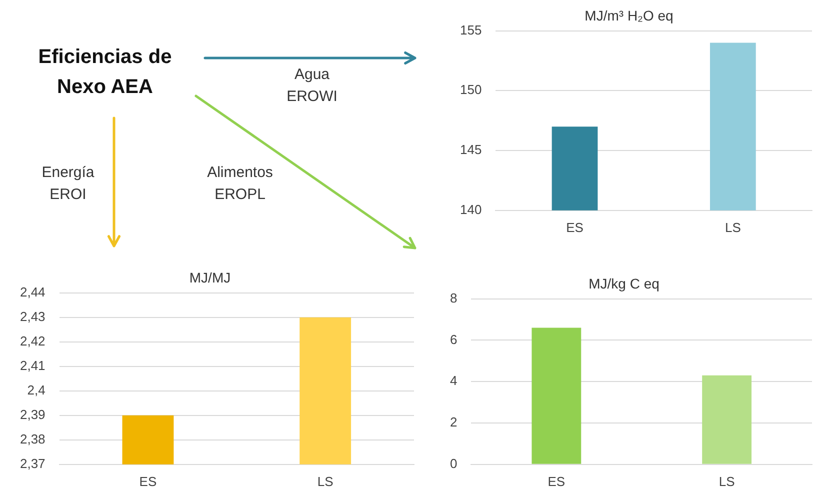  What do you see at coordinates (33, 365) in the screenshot?
I see `y-tick-label: 2,41` at bounding box center [33, 365].